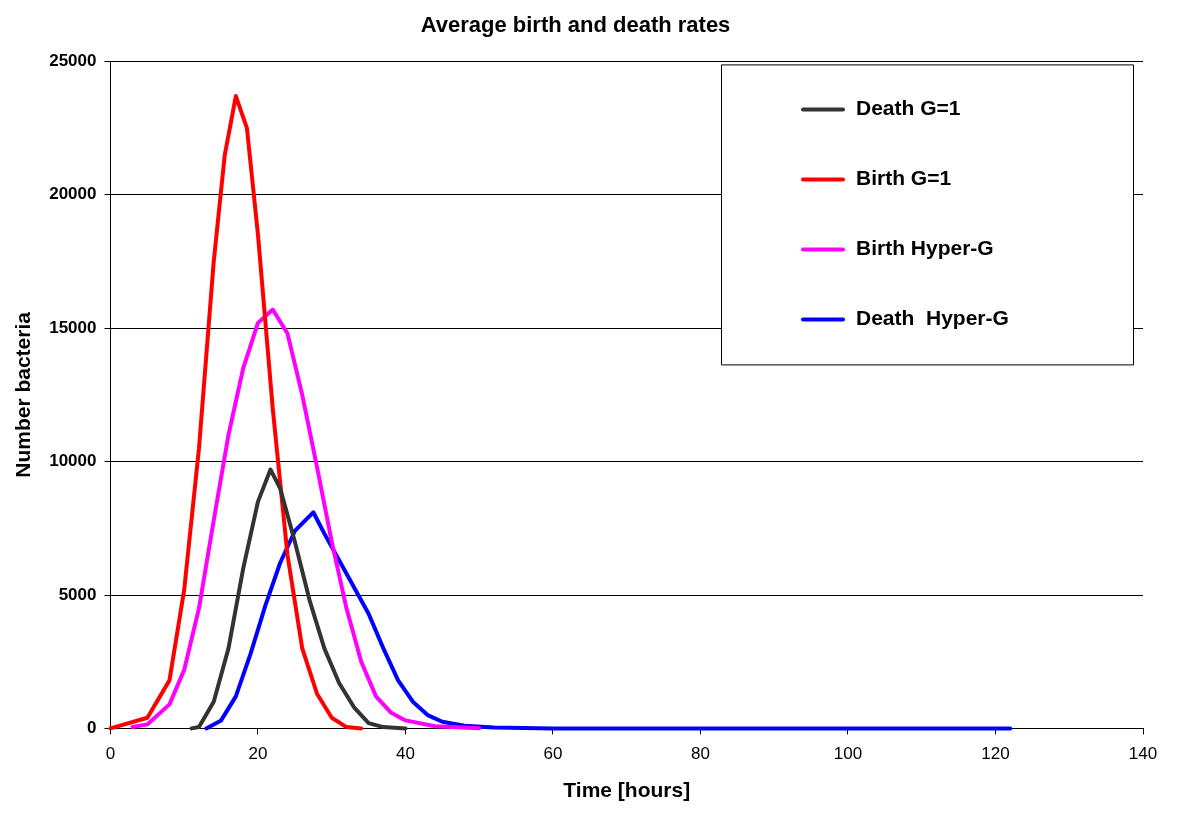 The height and width of the screenshot is (818, 1178). Describe the element at coordinates (258, 754) in the screenshot. I see `x-tick-label: 20` at that location.